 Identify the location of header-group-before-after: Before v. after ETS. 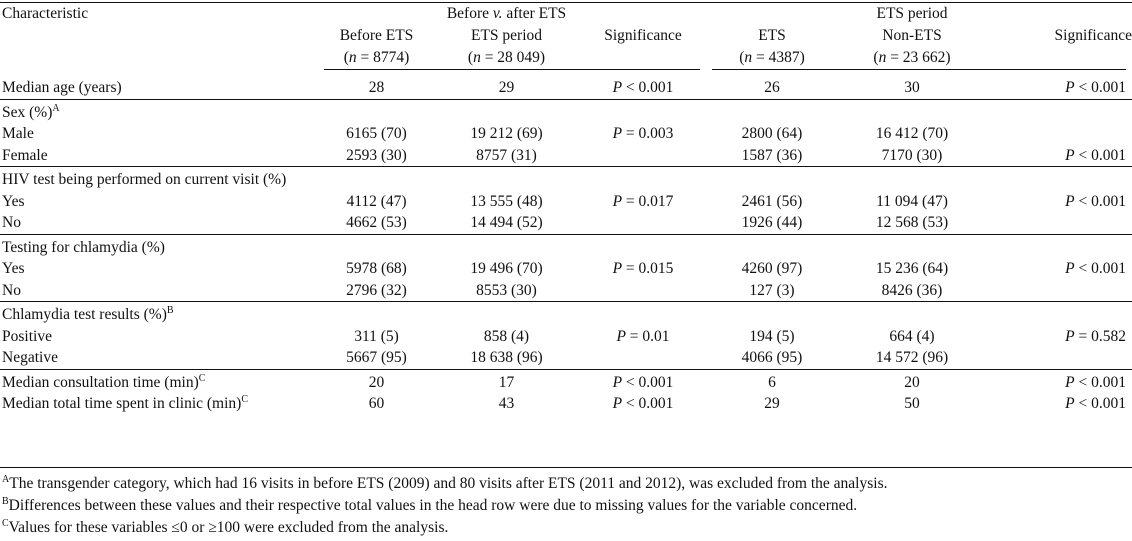
(506, 13).